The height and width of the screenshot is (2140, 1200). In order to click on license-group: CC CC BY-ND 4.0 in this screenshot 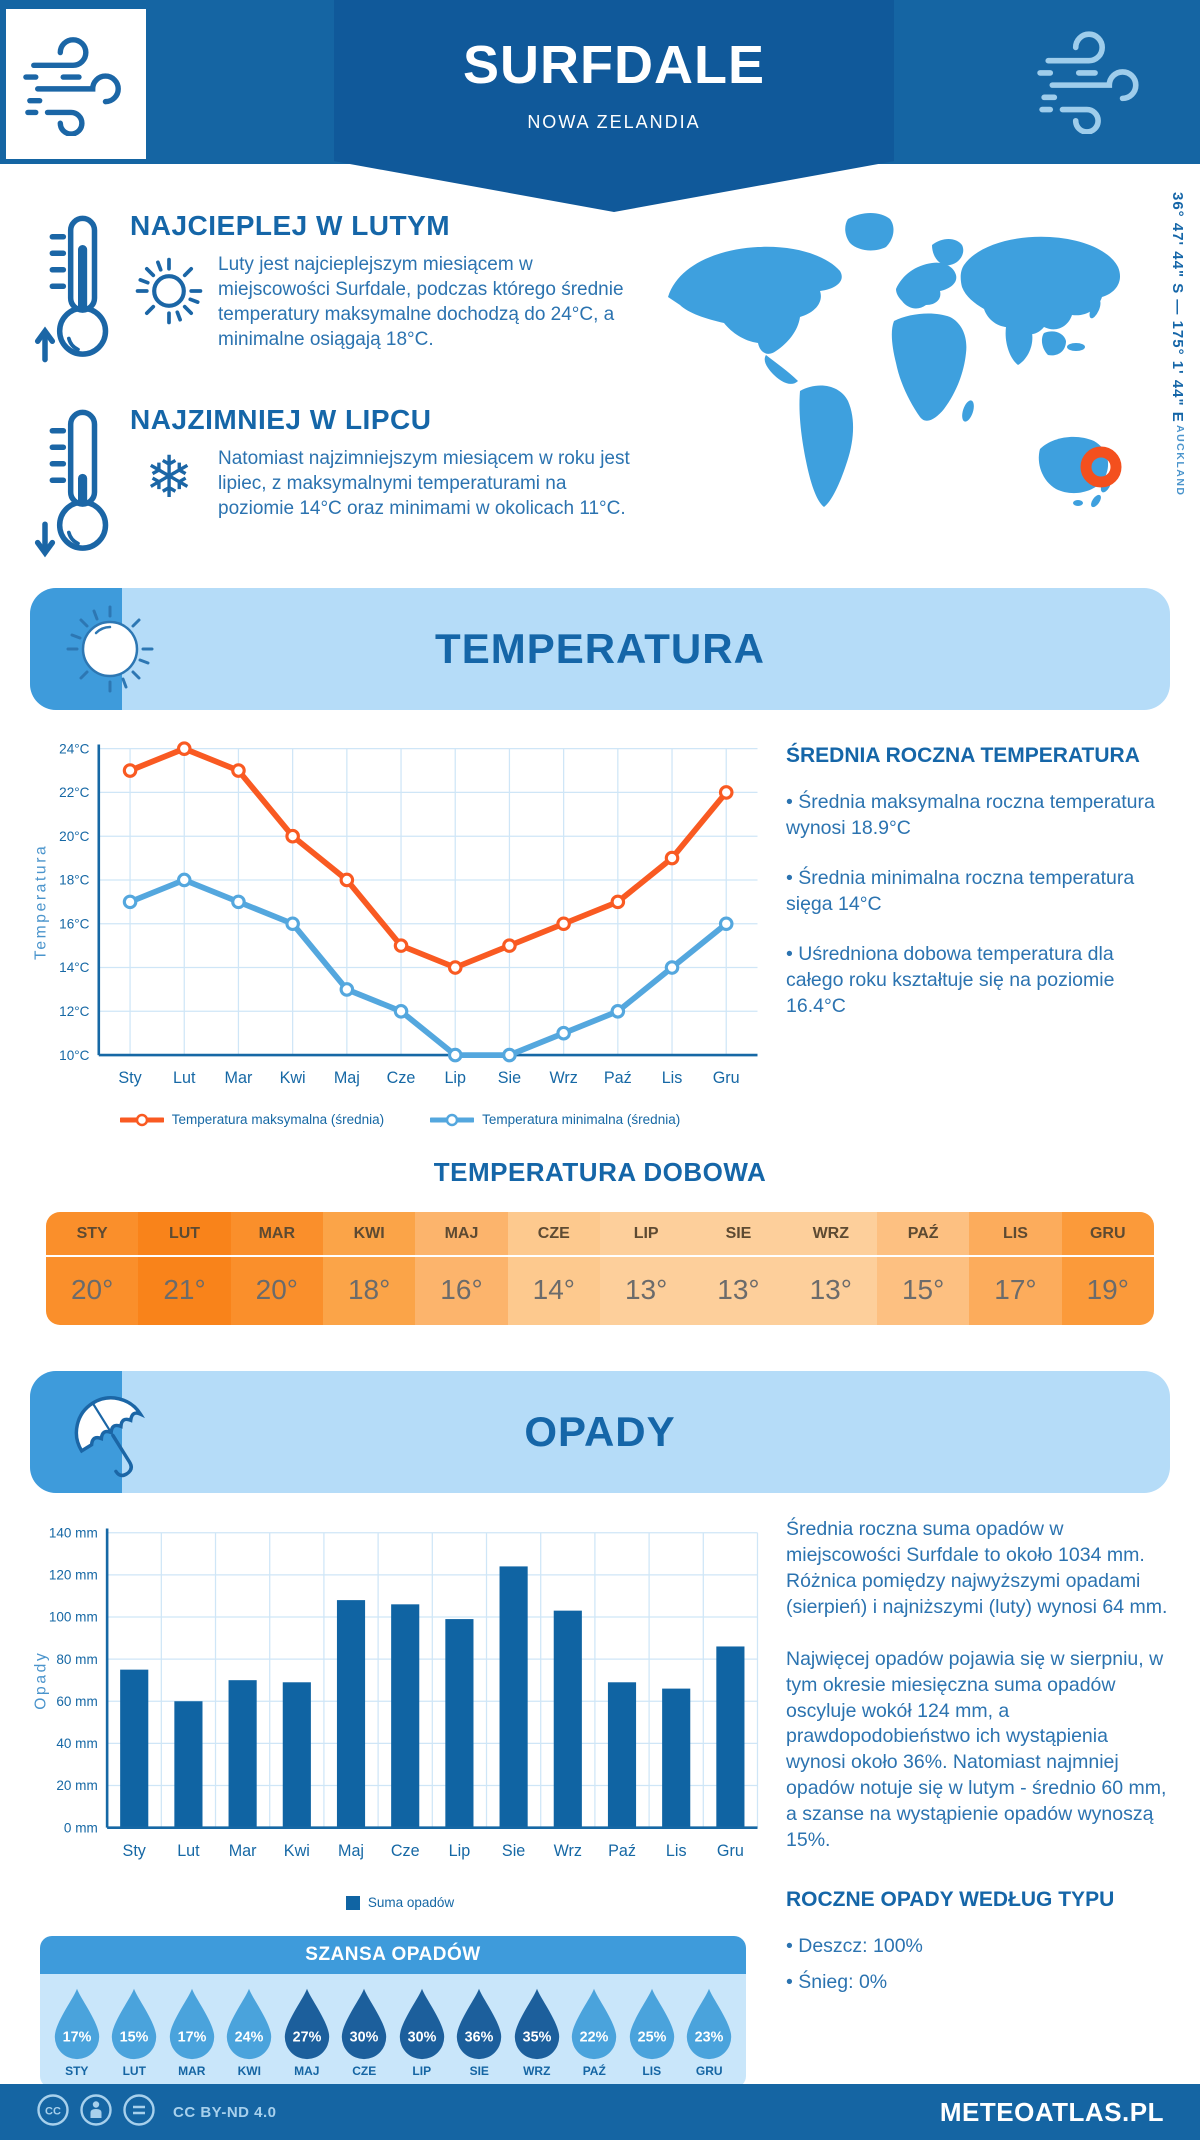, I will do `click(156, 2112)`.